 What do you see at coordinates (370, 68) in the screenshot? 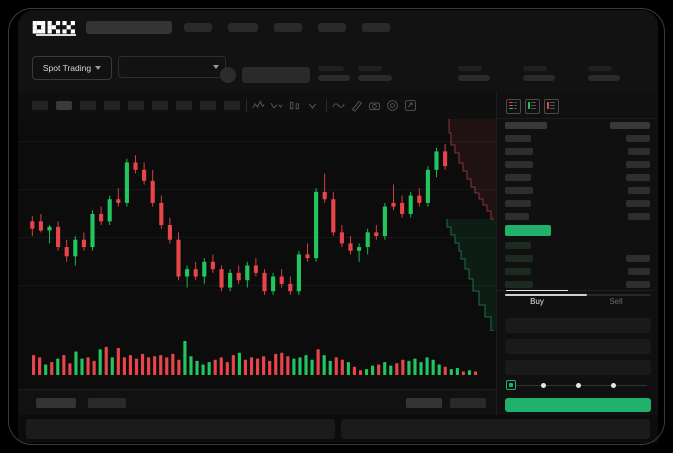
I see `pair-stat-2-label` at bounding box center [370, 68].